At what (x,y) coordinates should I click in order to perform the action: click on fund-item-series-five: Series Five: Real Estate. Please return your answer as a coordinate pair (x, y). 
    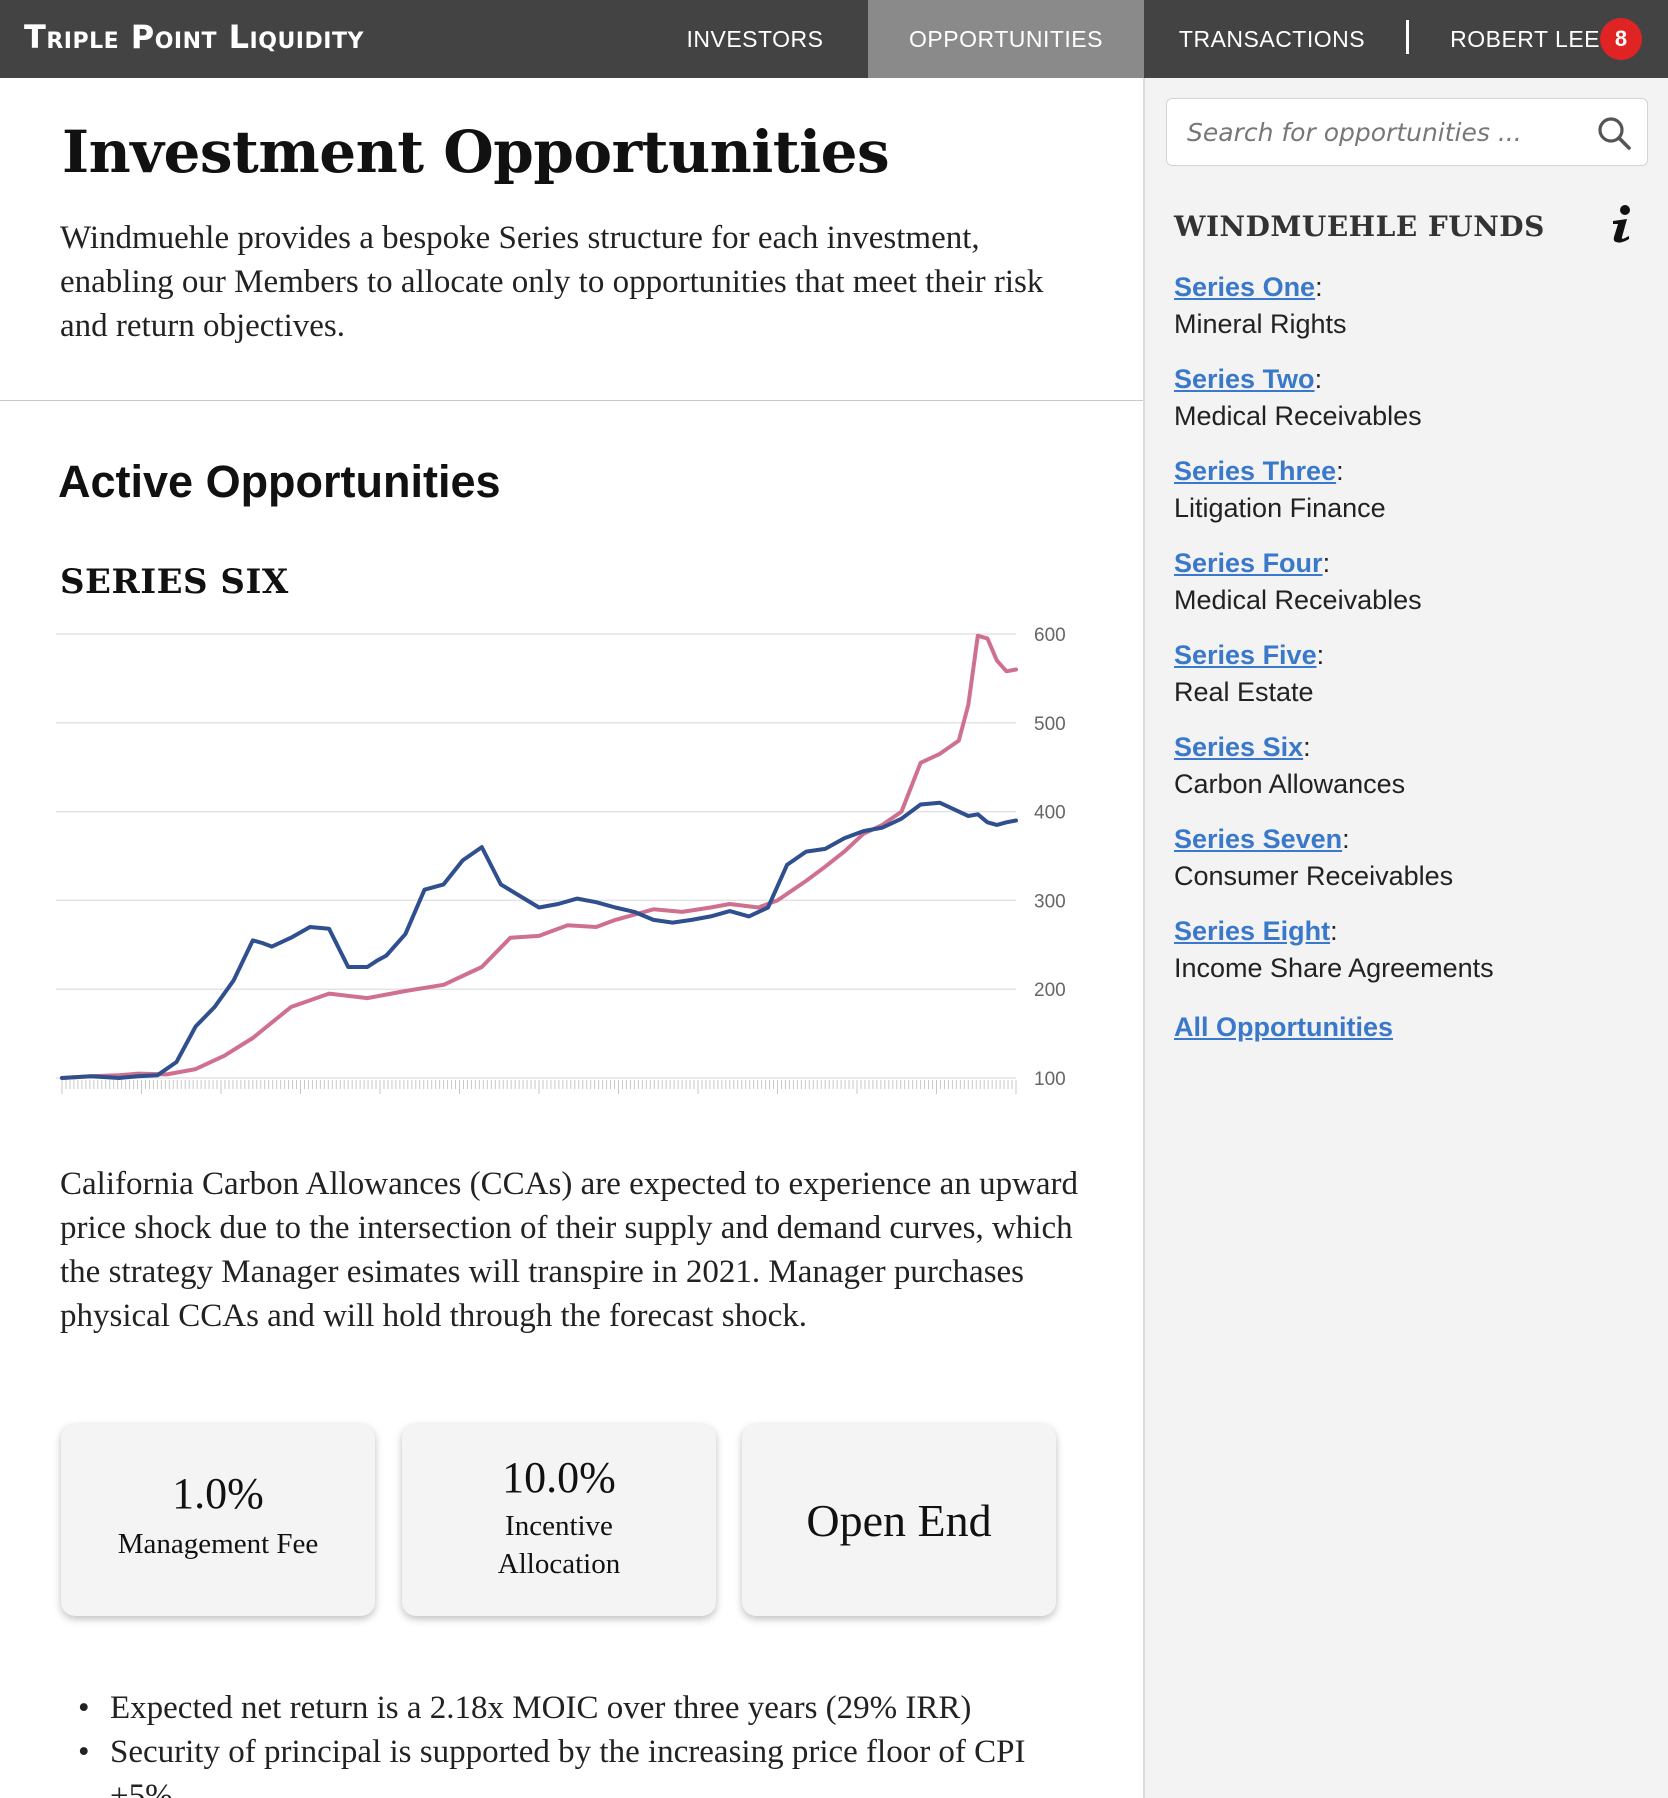
    Looking at the image, I should click on (1414, 686).